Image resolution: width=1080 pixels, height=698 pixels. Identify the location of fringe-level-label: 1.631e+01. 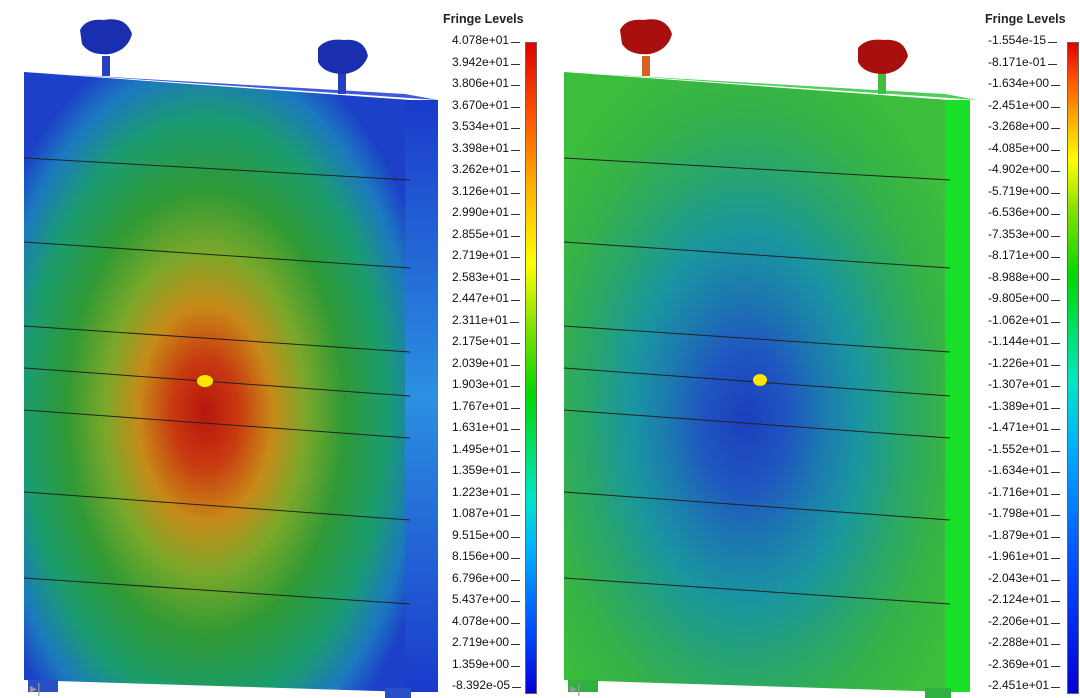
(486, 427).